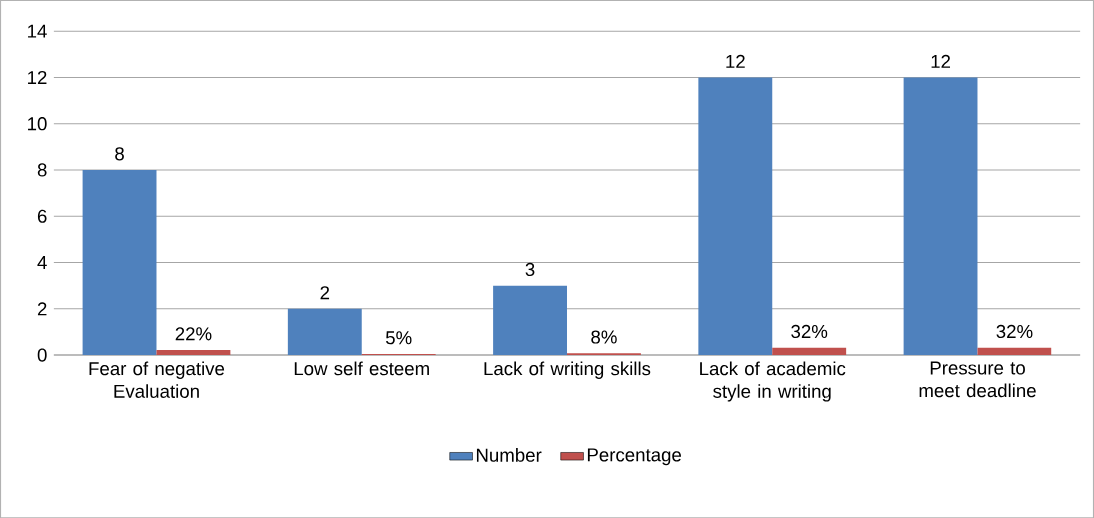  What do you see at coordinates (193, 334) in the screenshot?
I see `data-label: 22%` at bounding box center [193, 334].